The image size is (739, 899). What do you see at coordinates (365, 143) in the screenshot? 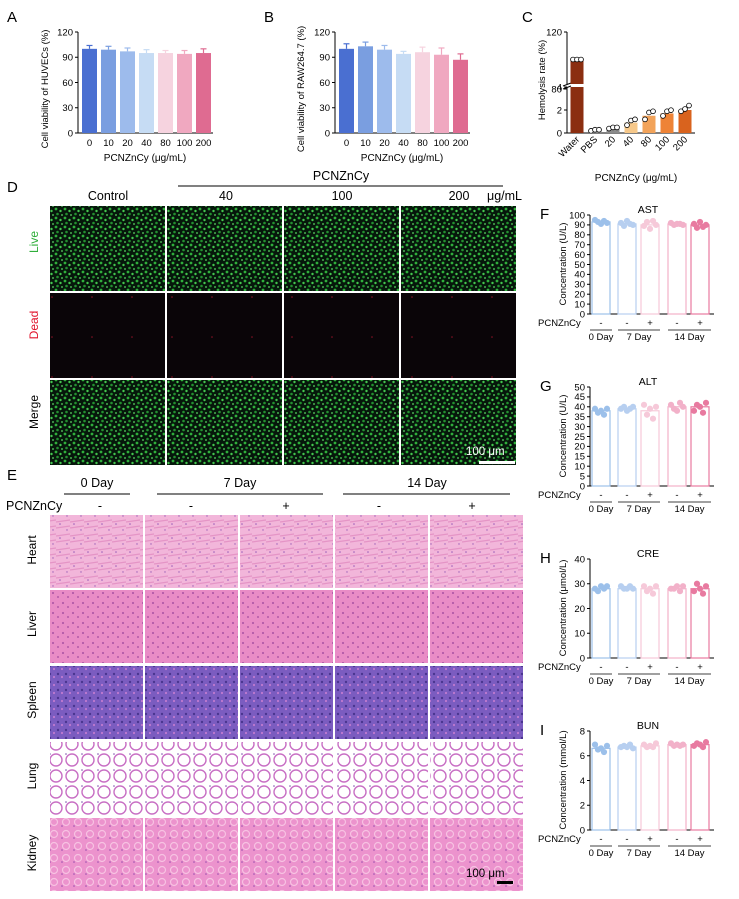
I see `x-tick-label: 10` at bounding box center [365, 143].